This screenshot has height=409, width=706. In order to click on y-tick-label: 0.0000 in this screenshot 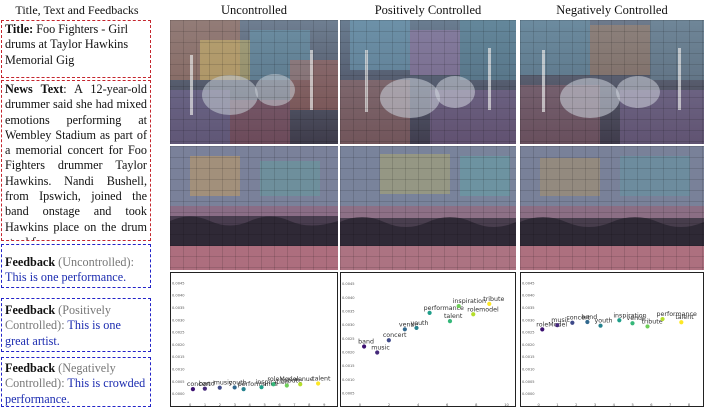, I will do `click(178, 394)`.